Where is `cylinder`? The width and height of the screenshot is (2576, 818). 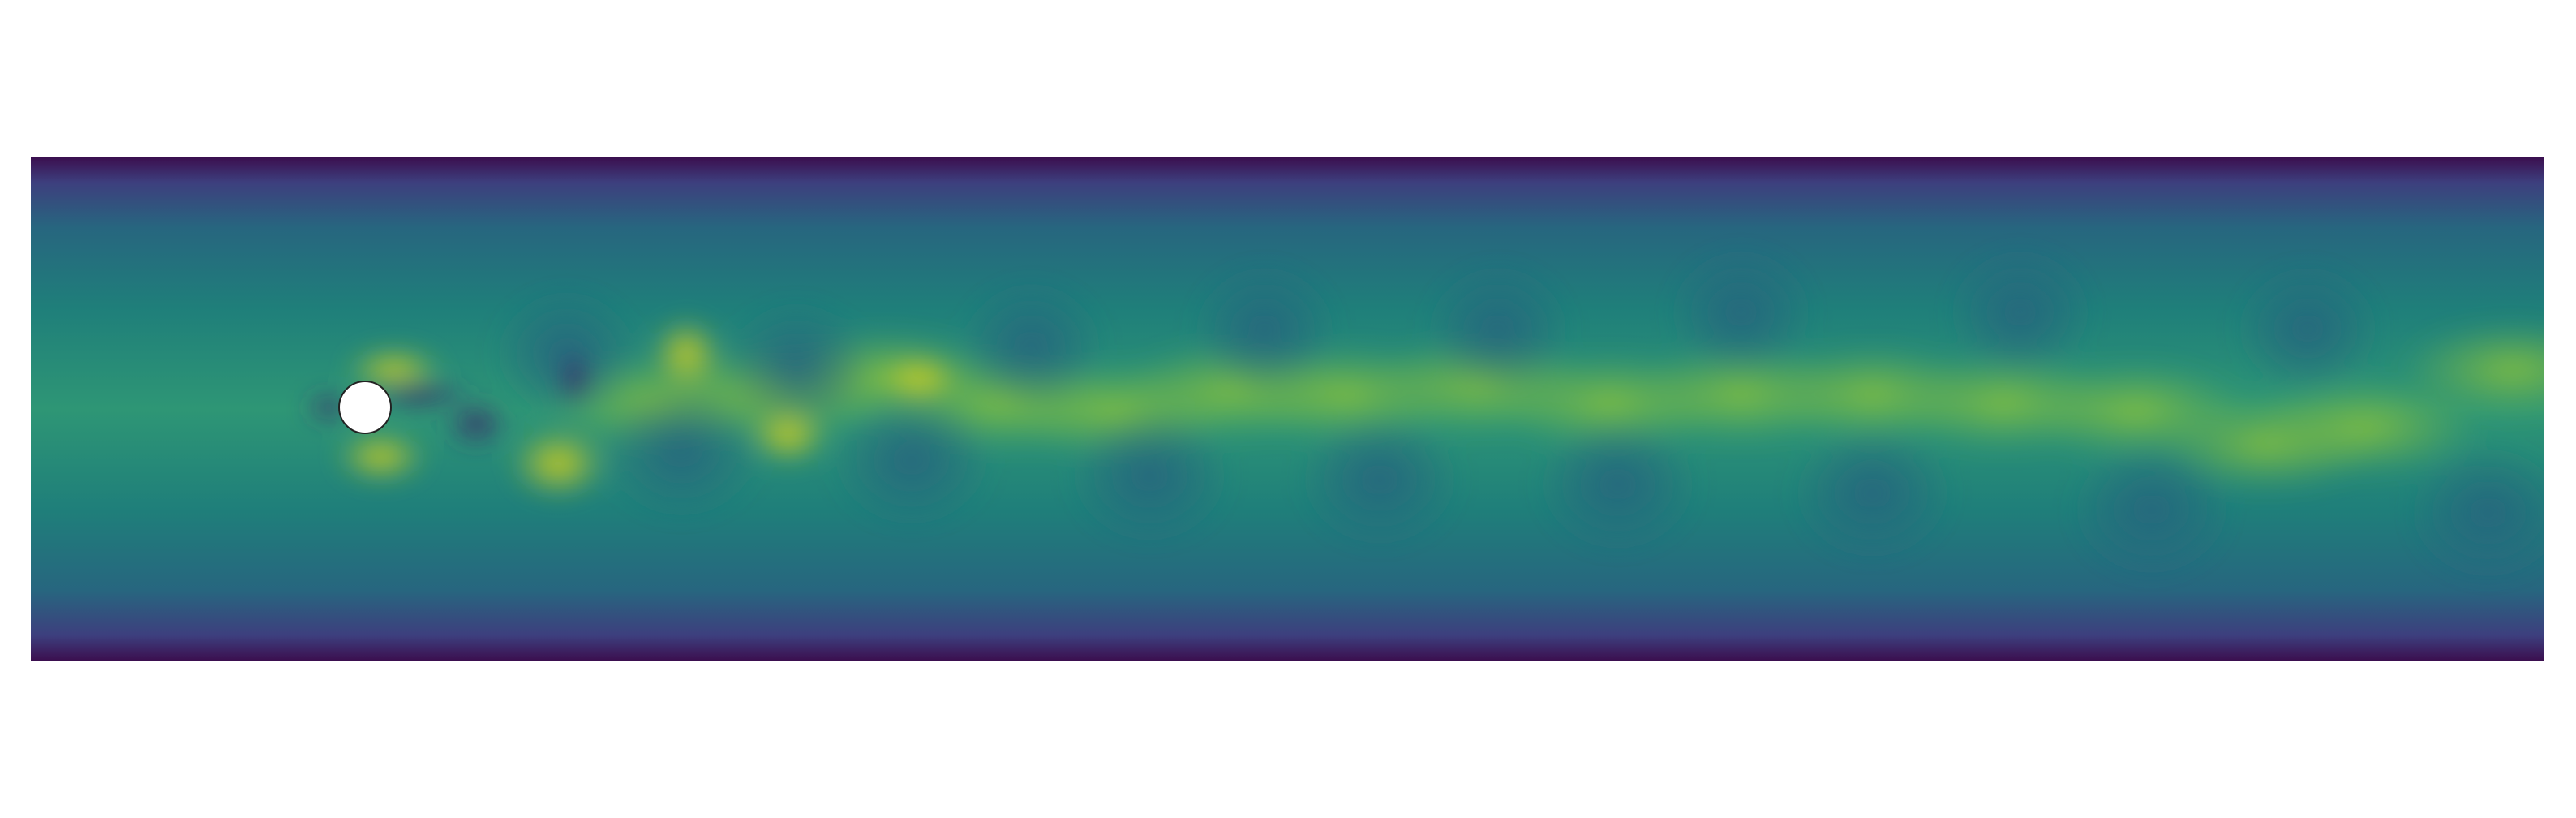 cylinder is located at coordinates (365, 407).